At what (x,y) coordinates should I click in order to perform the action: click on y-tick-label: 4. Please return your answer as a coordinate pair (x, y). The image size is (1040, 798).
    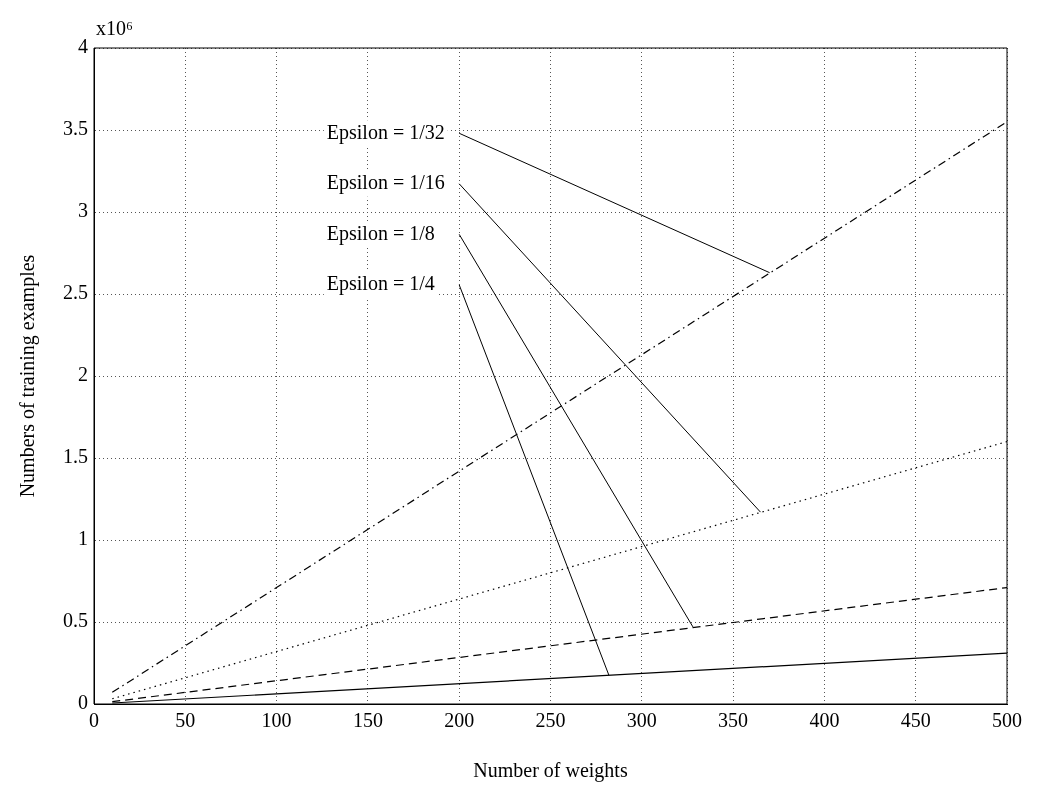
    Looking at the image, I should click on (83, 46).